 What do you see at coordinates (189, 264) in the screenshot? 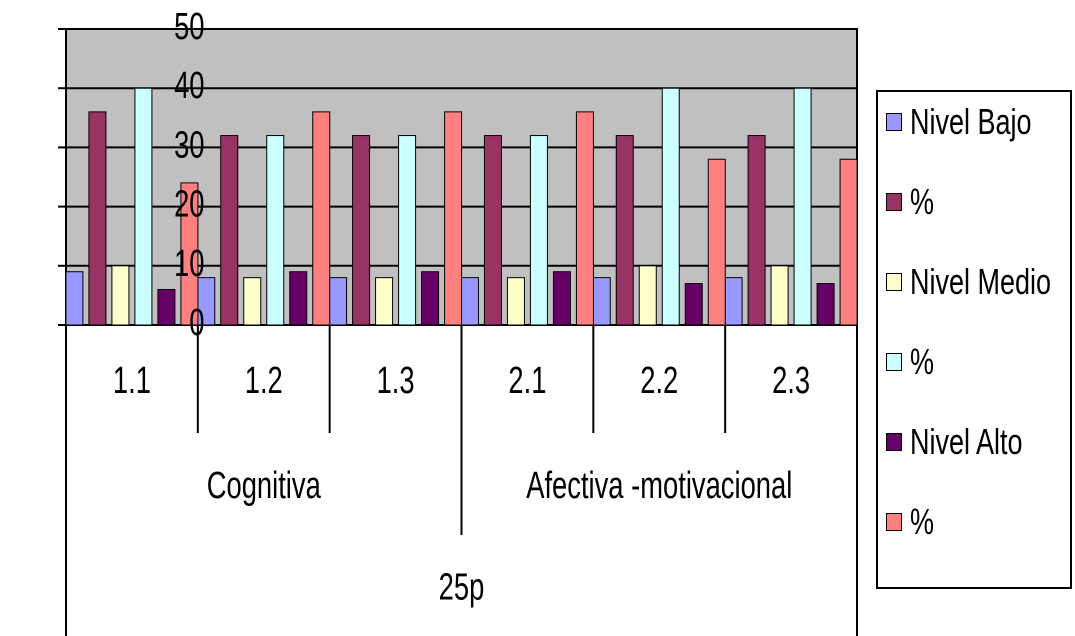
I see `y-tick-label: 10` at bounding box center [189, 264].